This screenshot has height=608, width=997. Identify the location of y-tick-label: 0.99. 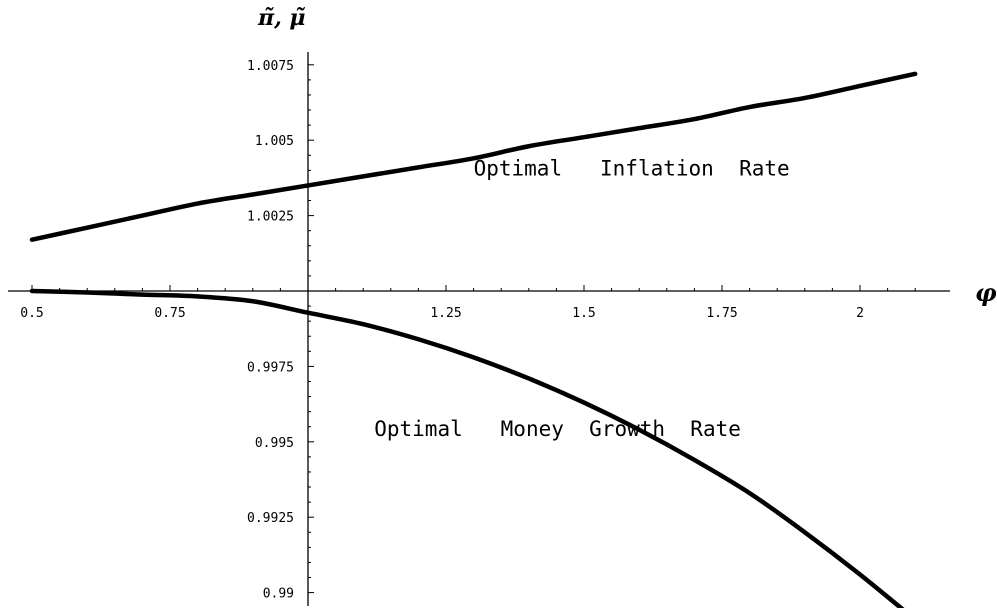
(278, 594).